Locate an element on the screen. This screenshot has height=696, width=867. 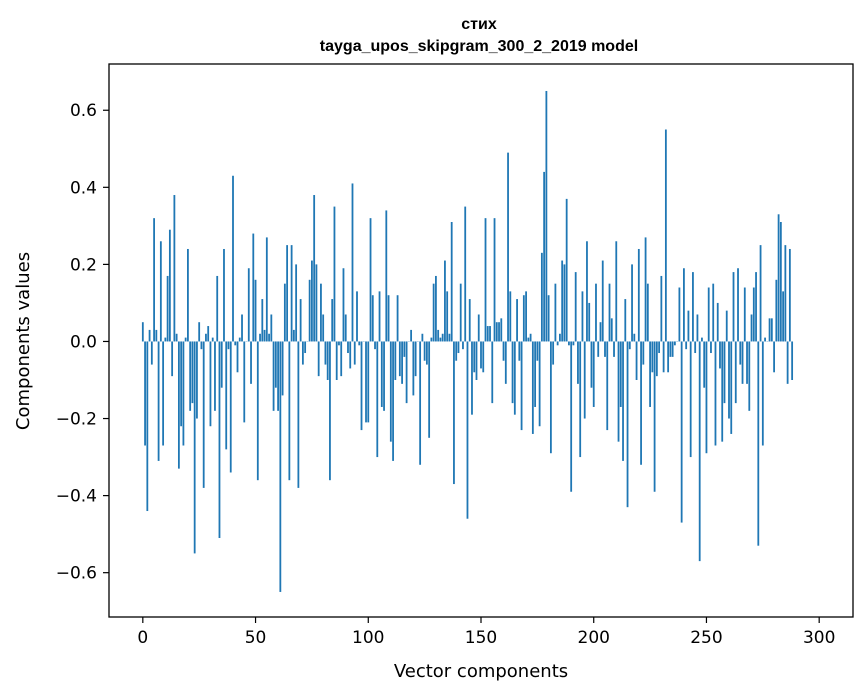
y-axis-label: Components values is located at coordinates (23, 341).